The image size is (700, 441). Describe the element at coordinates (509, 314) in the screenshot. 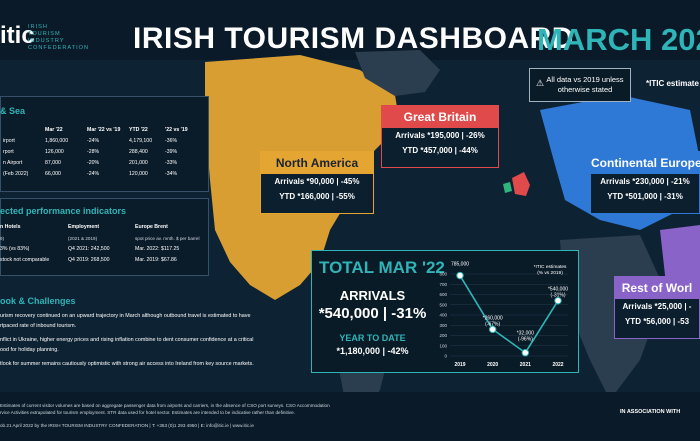

I see `series-line` at that location.